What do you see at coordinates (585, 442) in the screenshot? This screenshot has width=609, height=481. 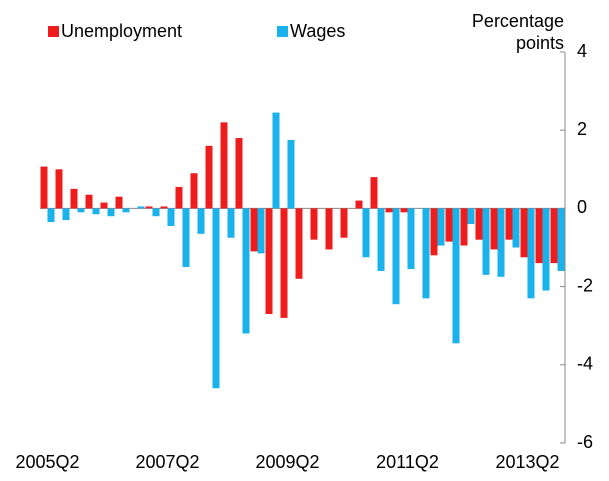 I see `y-tick-label: -6` at bounding box center [585, 442].